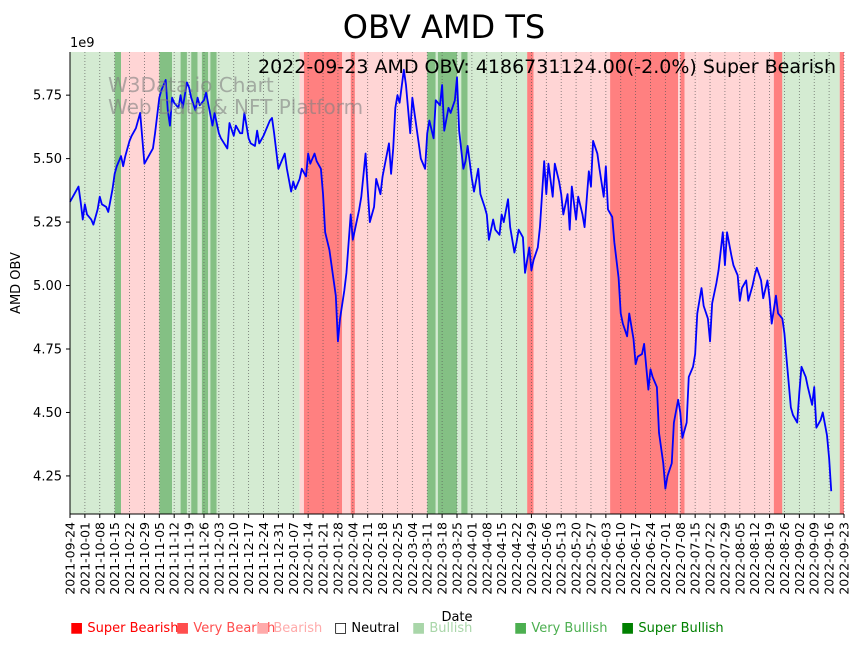 This screenshot has height=646, width=861. Describe the element at coordinates (561, 558) in the screenshot. I see `x-tick-label: 2022-05-13` at that location.